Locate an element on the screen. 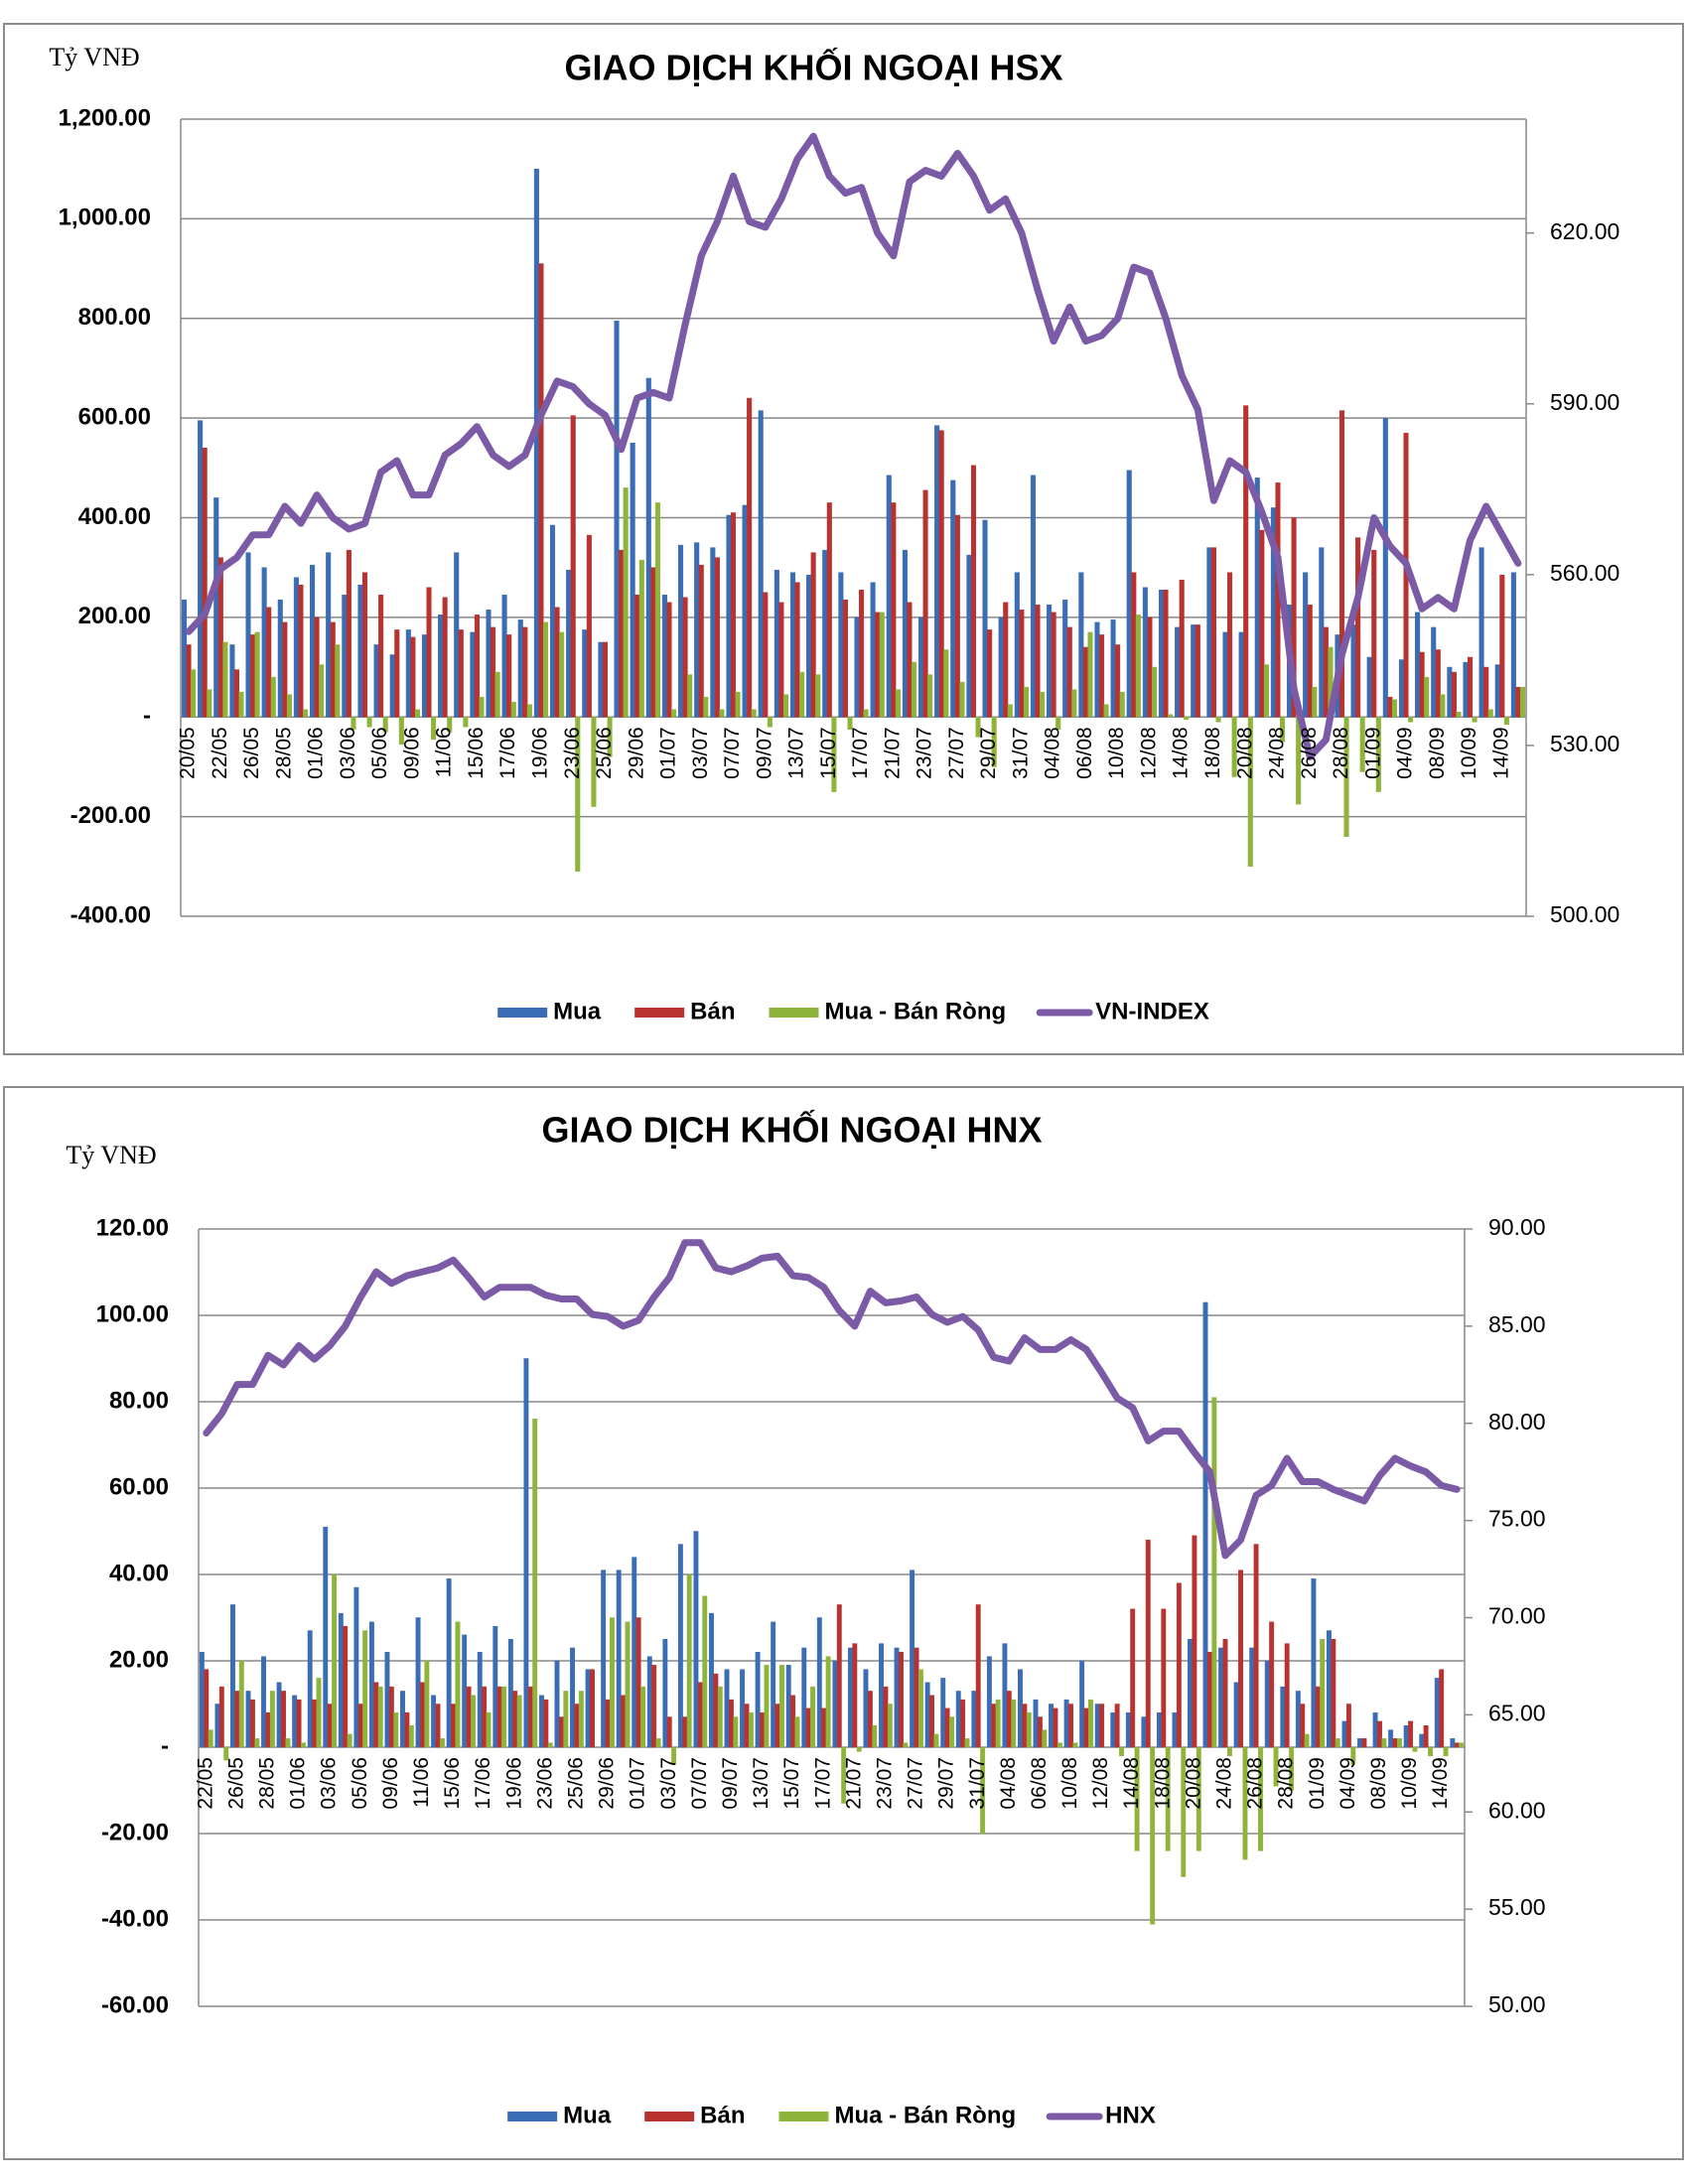 The height and width of the screenshot is (2184, 1688). y-tick-label: 40.00 is located at coordinates (139, 1573).